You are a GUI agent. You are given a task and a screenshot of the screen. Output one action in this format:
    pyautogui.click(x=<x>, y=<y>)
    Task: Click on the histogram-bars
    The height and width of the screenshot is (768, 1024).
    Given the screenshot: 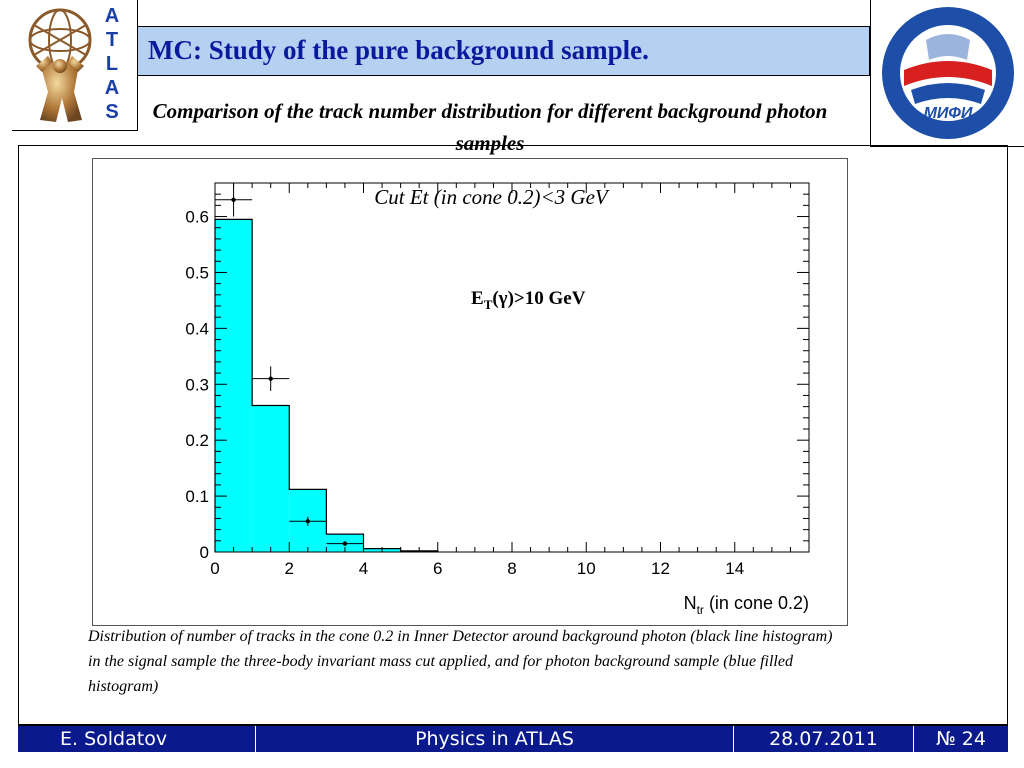 What is the action you would take?
    pyautogui.click(x=326, y=385)
    